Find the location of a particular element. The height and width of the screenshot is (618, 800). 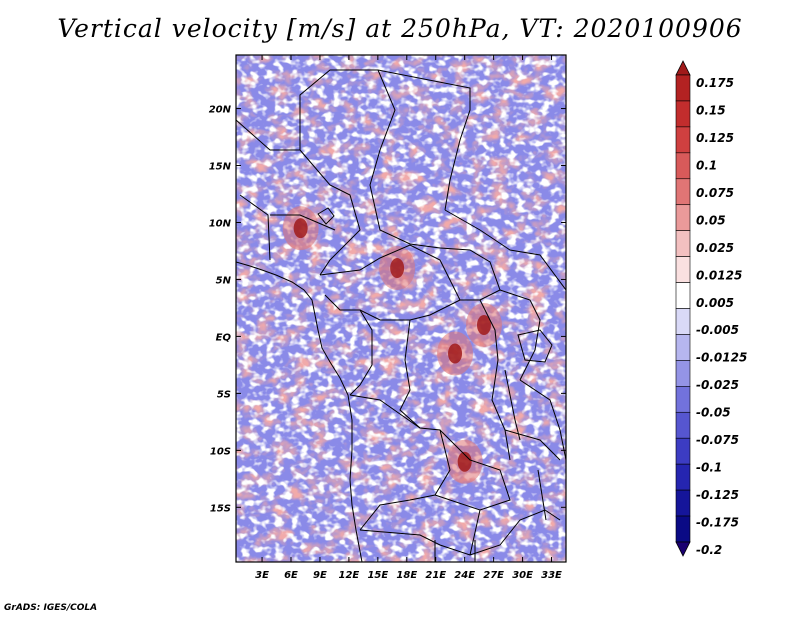

x-tick-label: 3E is located at coordinates (262, 575).